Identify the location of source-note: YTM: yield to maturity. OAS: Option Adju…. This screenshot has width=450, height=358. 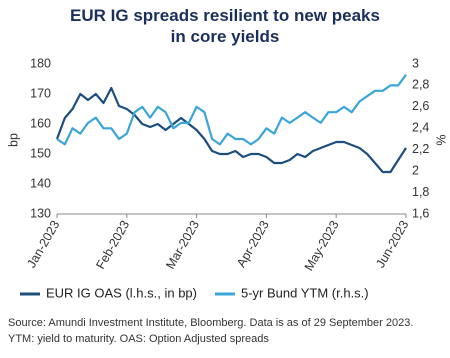
(138, 339).